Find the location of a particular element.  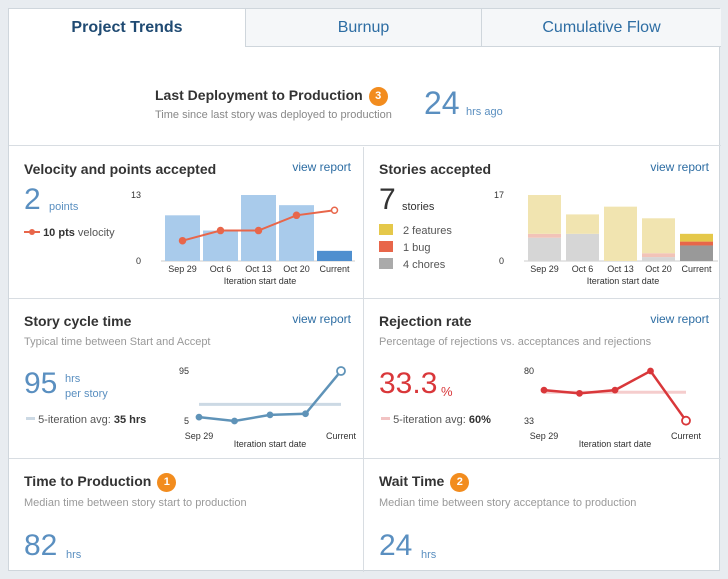

rejection-average-value: 60% is located at coordinates (479, 420).